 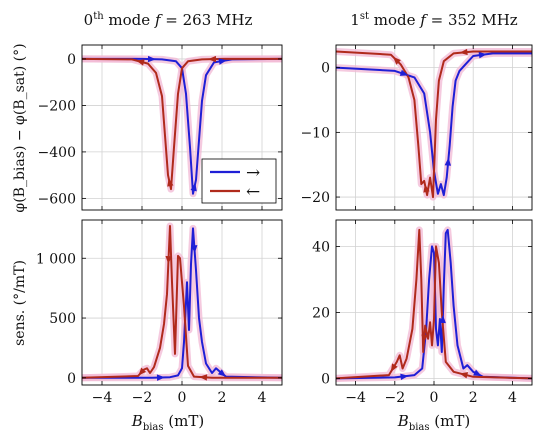 I want to click on y-tick-label: 40, so click(x=321, y=247).